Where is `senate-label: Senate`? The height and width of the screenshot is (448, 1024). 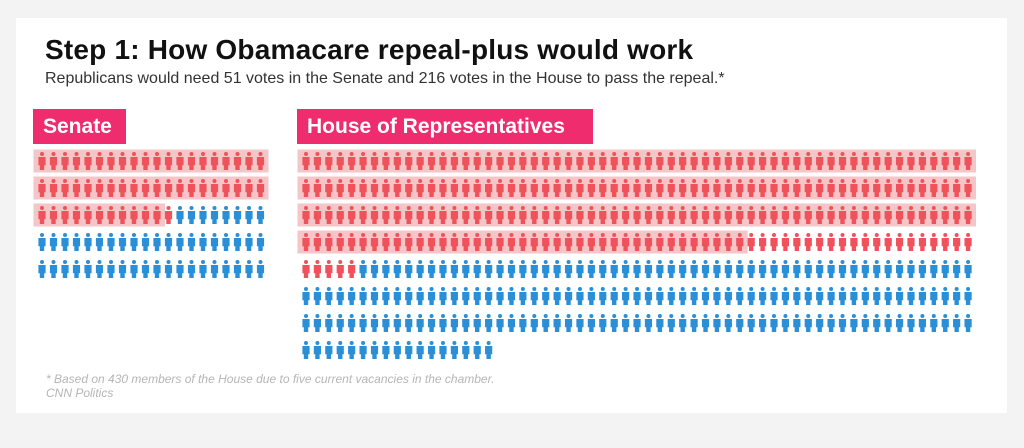
senate-label: Senate is located at coordinates (79, 126).